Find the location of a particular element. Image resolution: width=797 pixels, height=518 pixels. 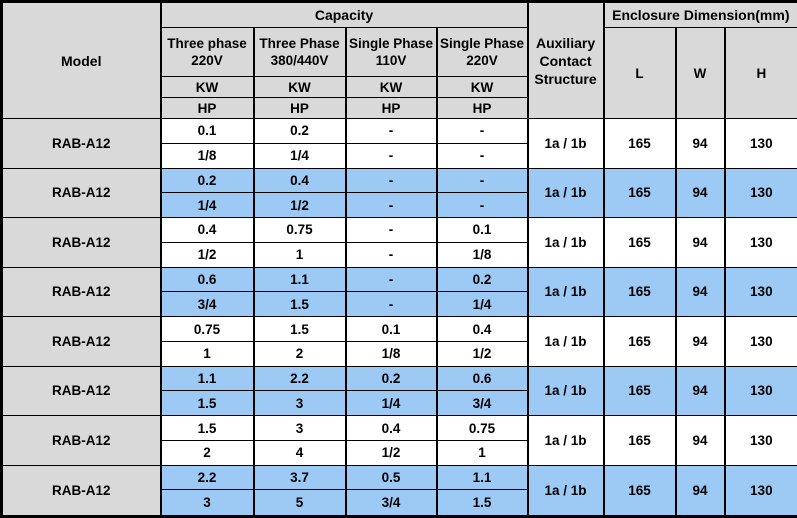

kw-value-cell: 3.7 is located at coordinates (299, 477).